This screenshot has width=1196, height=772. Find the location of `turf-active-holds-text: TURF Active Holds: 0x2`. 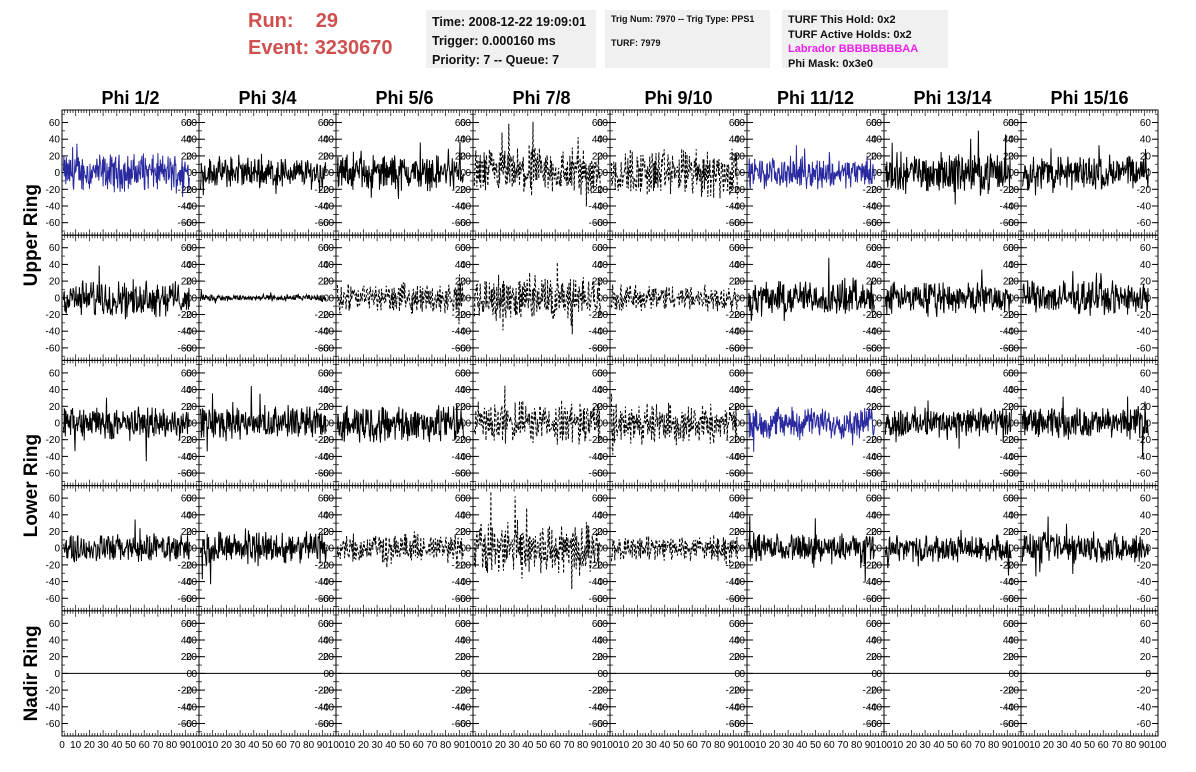

turf-active-holds-text: TURF Active Holds: 0x2 is located at coordinates (850, 34).